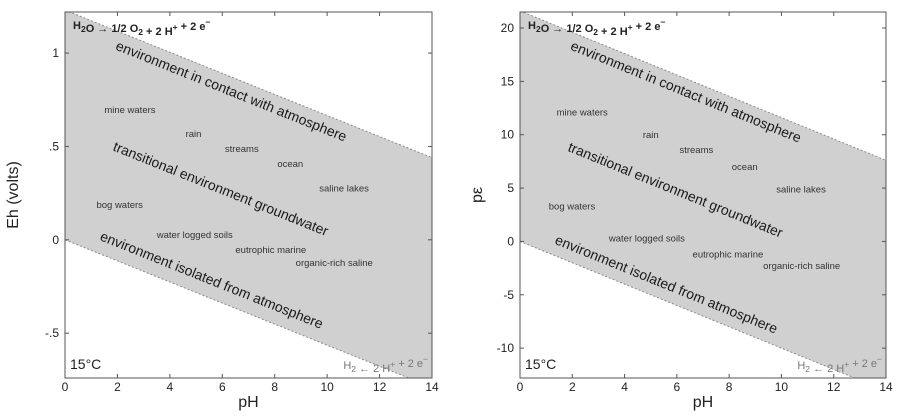 The width and height of the screenshot is (897, 420). I want to click on y-tick-label: 15, so click(508, 81).